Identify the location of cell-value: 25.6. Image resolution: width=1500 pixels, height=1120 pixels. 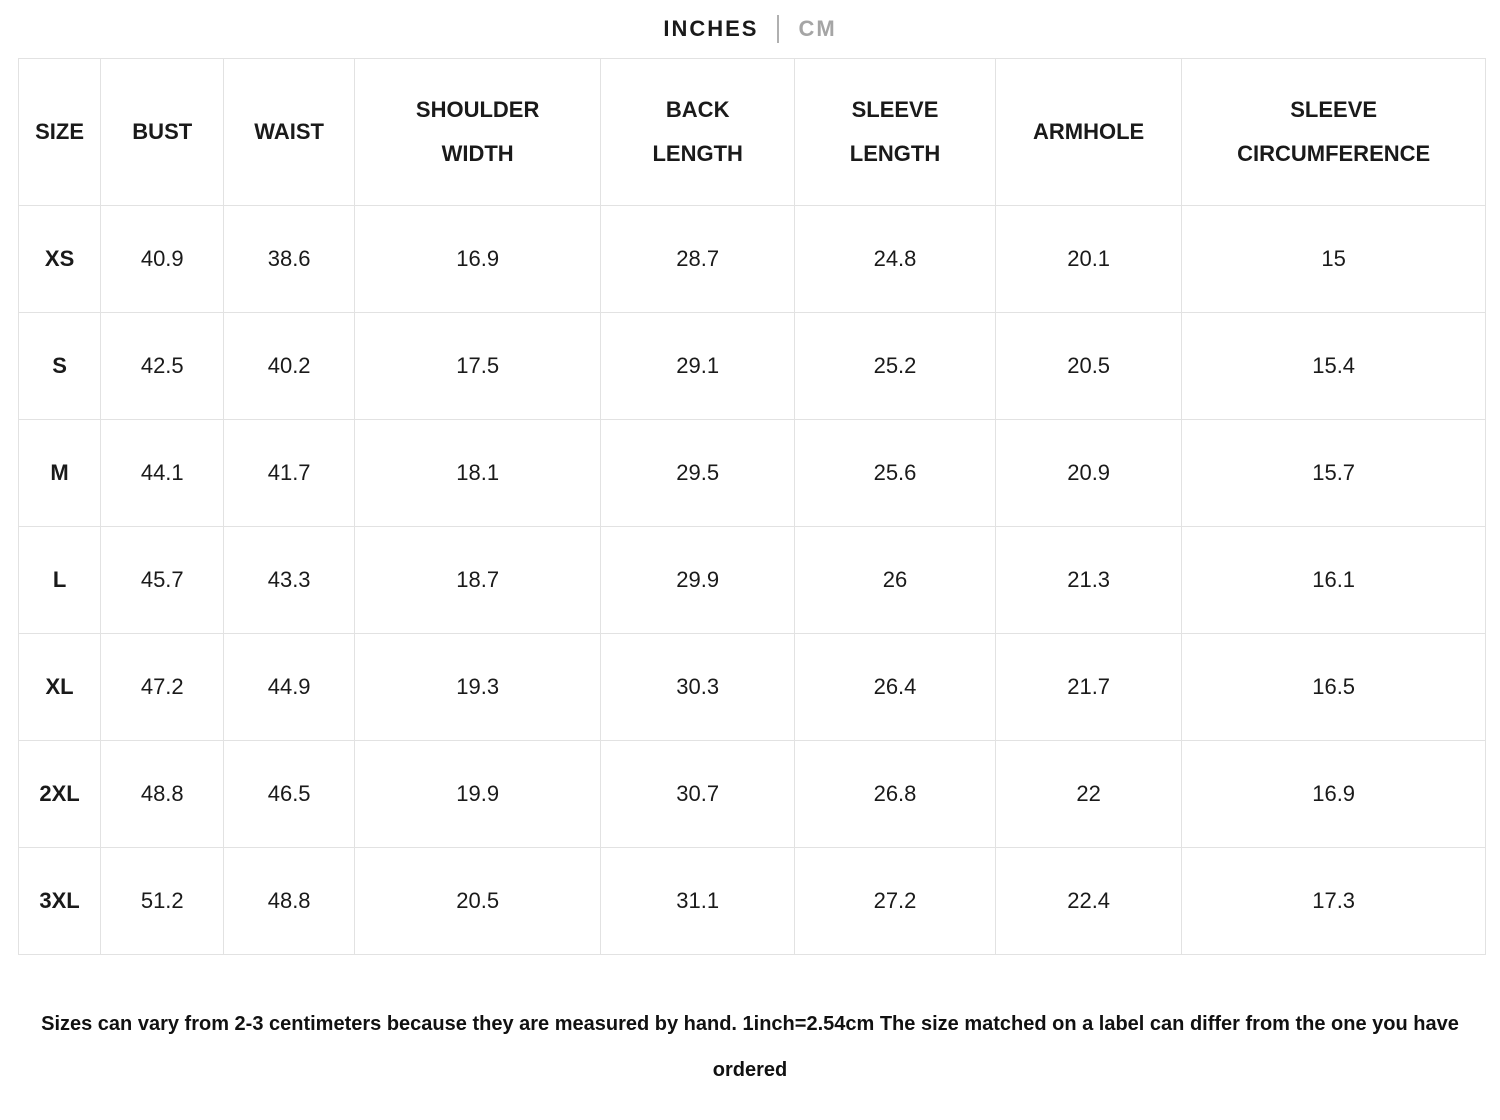
(895, 473).